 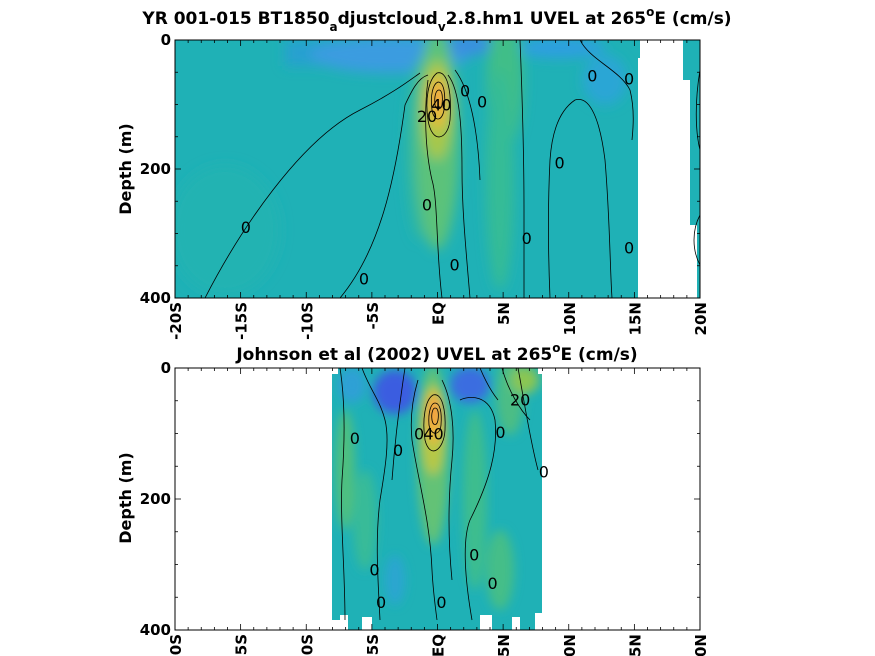 What do you see at coordinates (441, 625) in the screenshot?
I see `panel2-data-bottom` at bounding box center [441, 625].